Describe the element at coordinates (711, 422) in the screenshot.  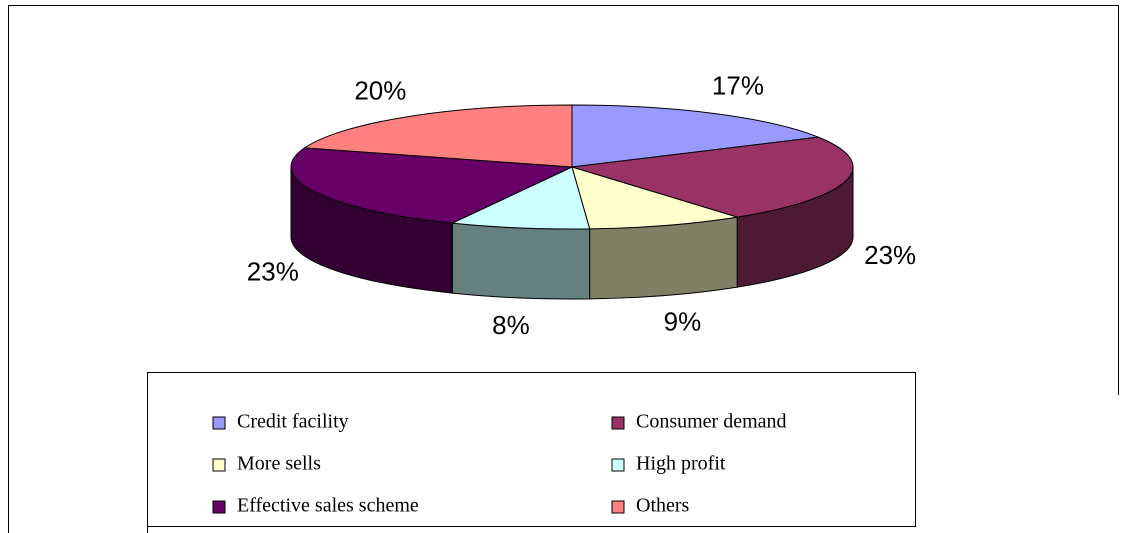
I see `legend-label: Consumer demand` at that location.